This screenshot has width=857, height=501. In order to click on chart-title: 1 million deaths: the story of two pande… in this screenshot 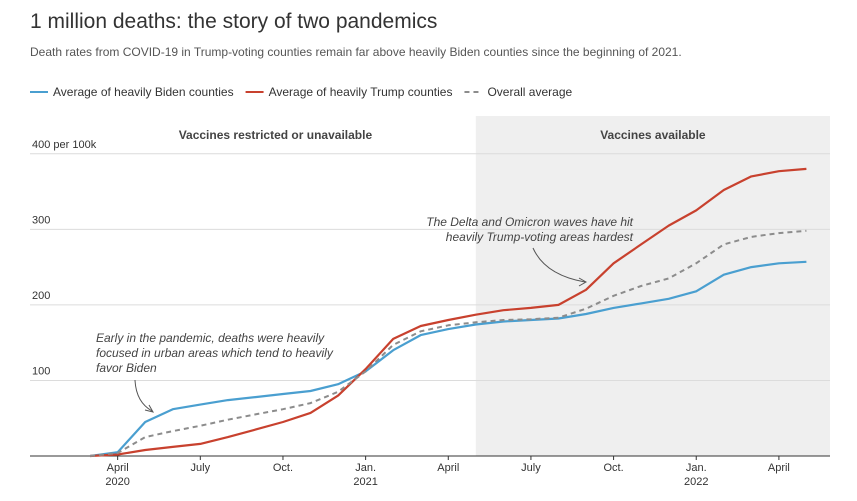, I will do `click(233, 21)`.